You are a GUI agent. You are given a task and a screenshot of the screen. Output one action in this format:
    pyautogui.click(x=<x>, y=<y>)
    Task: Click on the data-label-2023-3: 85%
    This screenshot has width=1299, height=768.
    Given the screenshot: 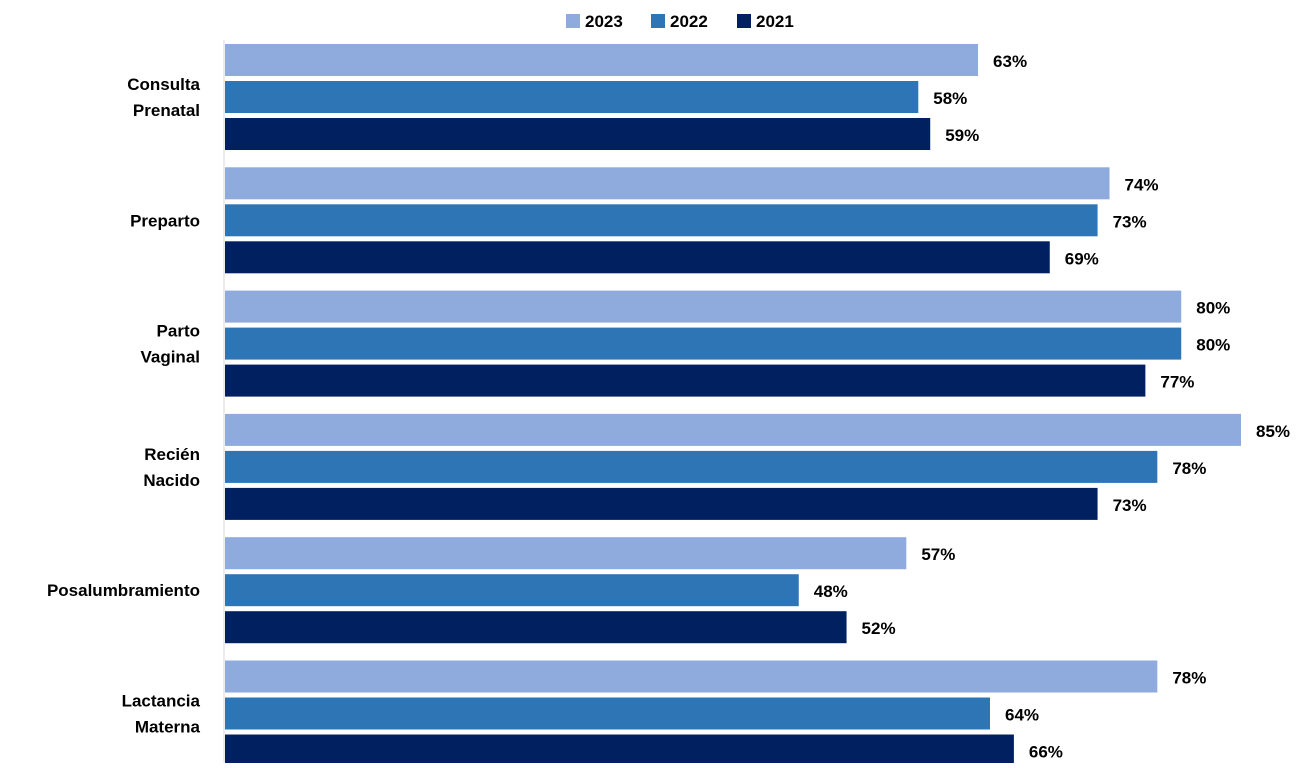 What is the action you would take?
    pyautogui.click(x=1273, y=431)
    